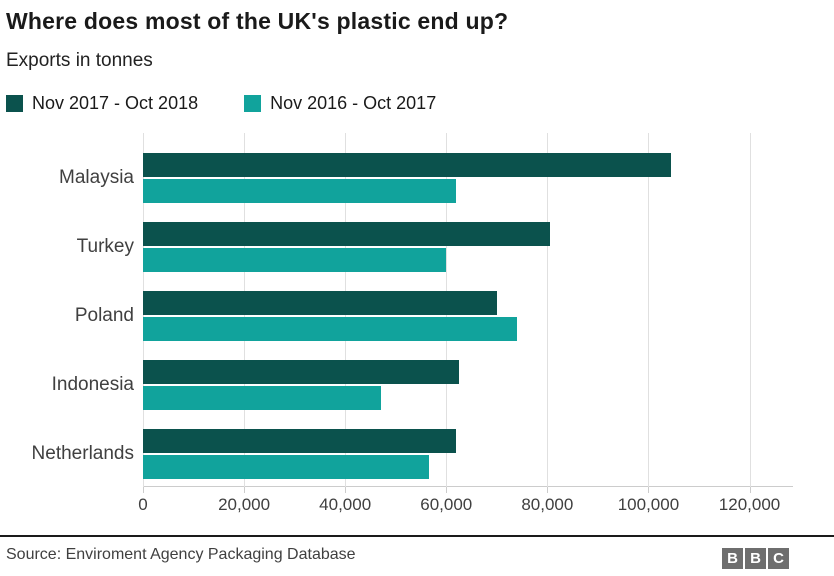 The height and width of the screenshot is (576, 834). Describe the element at coordinates (468, 486) in the screenshot. I see `x-axis-line` at that location.